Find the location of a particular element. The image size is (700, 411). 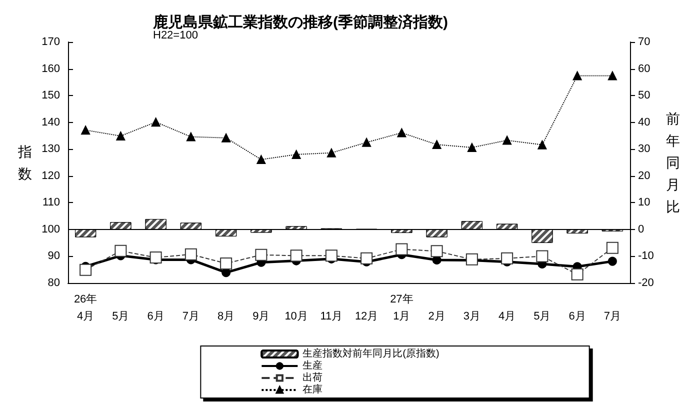

y2-tick-label: 20 is located at coordinates (644, 176).